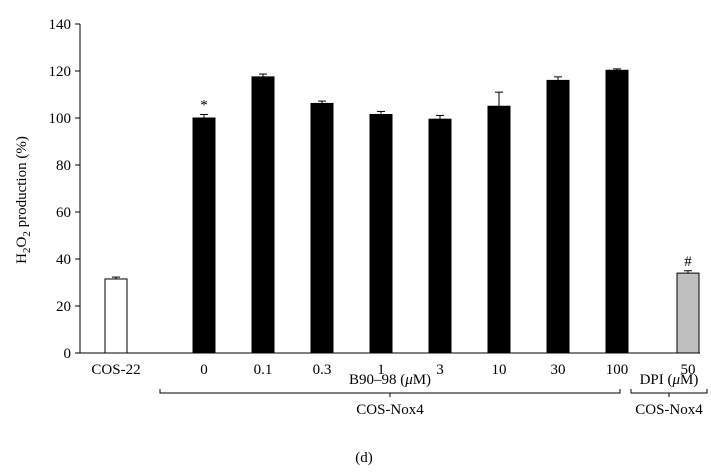 The image size is (711, 475). What do you see at coordinates (204, 105) in the screenshot?
I see `bar-annotation: *` at bounding box center [204, 105].